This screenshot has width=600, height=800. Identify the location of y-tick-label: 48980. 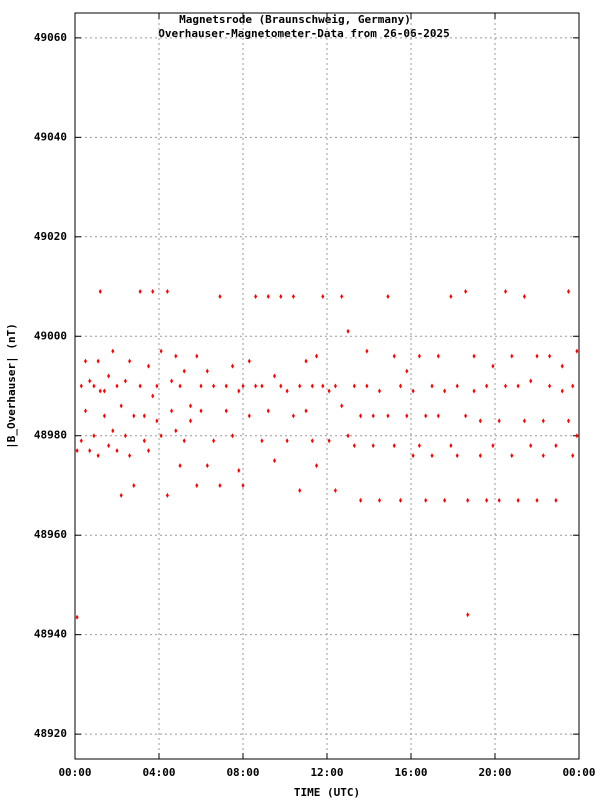
(50, 435).